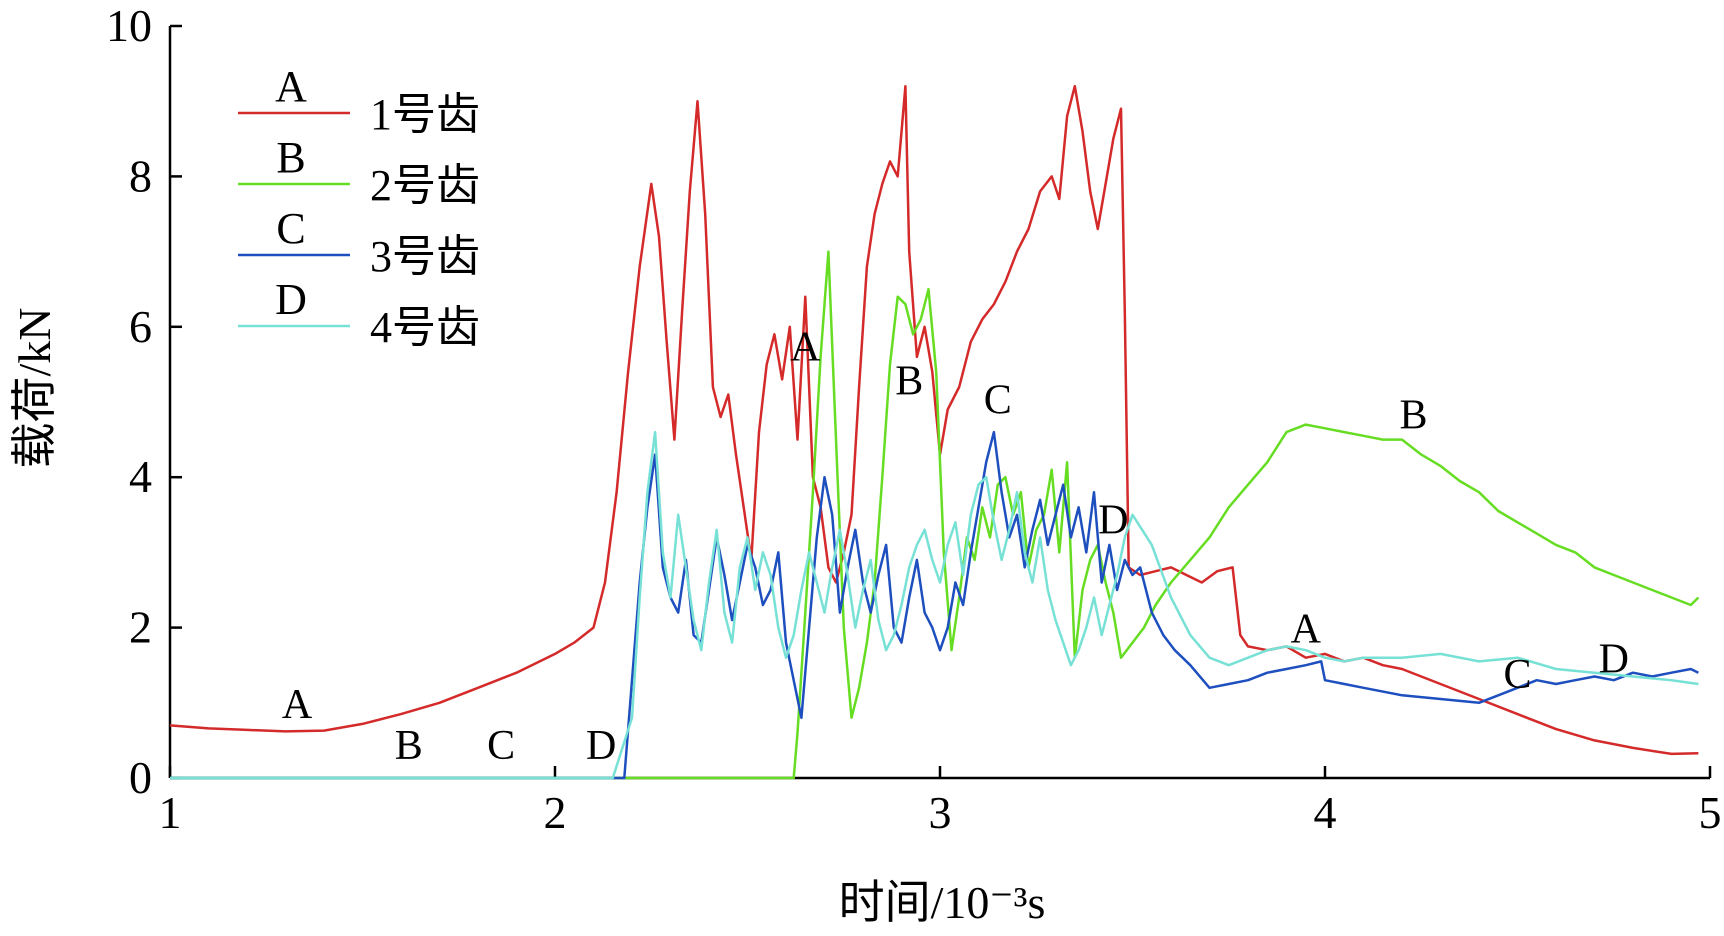 The height and width of the screenshot is (936, 1724). I want to click on y-ticks: 0 2 4 6 8 10, so click(144, 401).